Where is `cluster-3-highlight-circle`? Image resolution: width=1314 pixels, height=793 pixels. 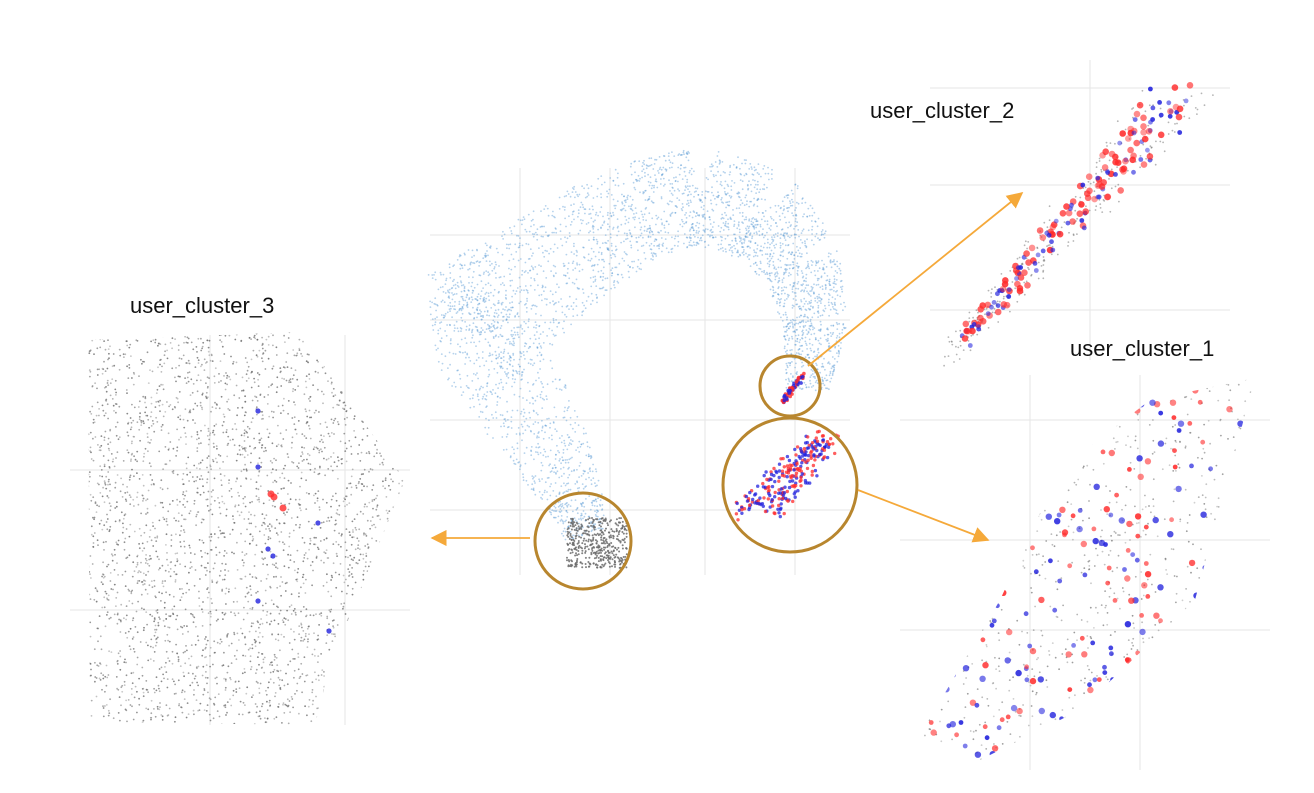
cluster-3-highlight-circle is located at coordinates (583, 541).